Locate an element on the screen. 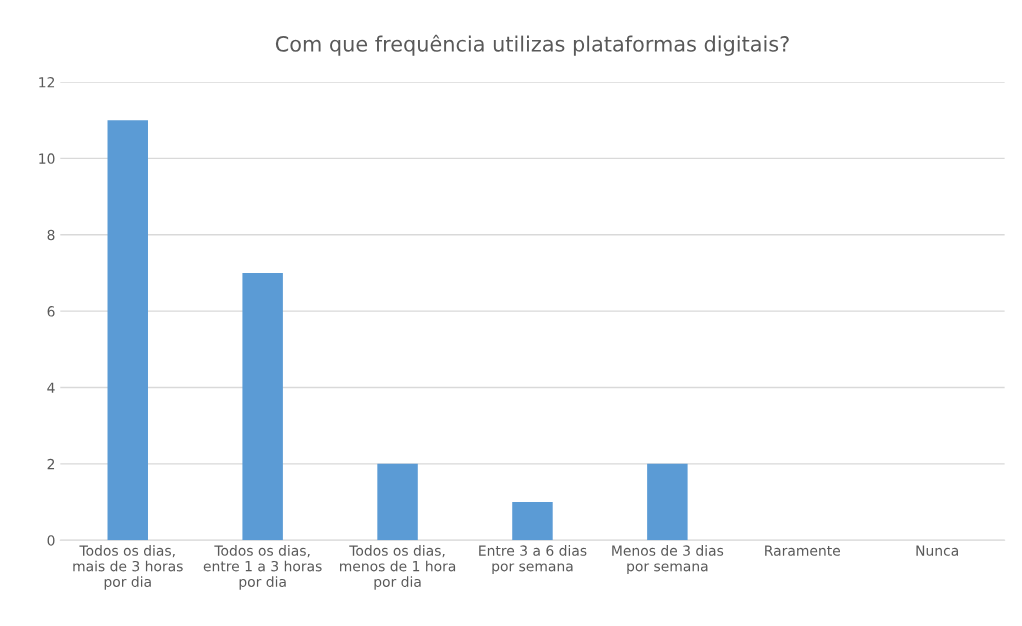 The image size is (1022, 626). y-tick-label: 0 is located at coordinates (51, 540).